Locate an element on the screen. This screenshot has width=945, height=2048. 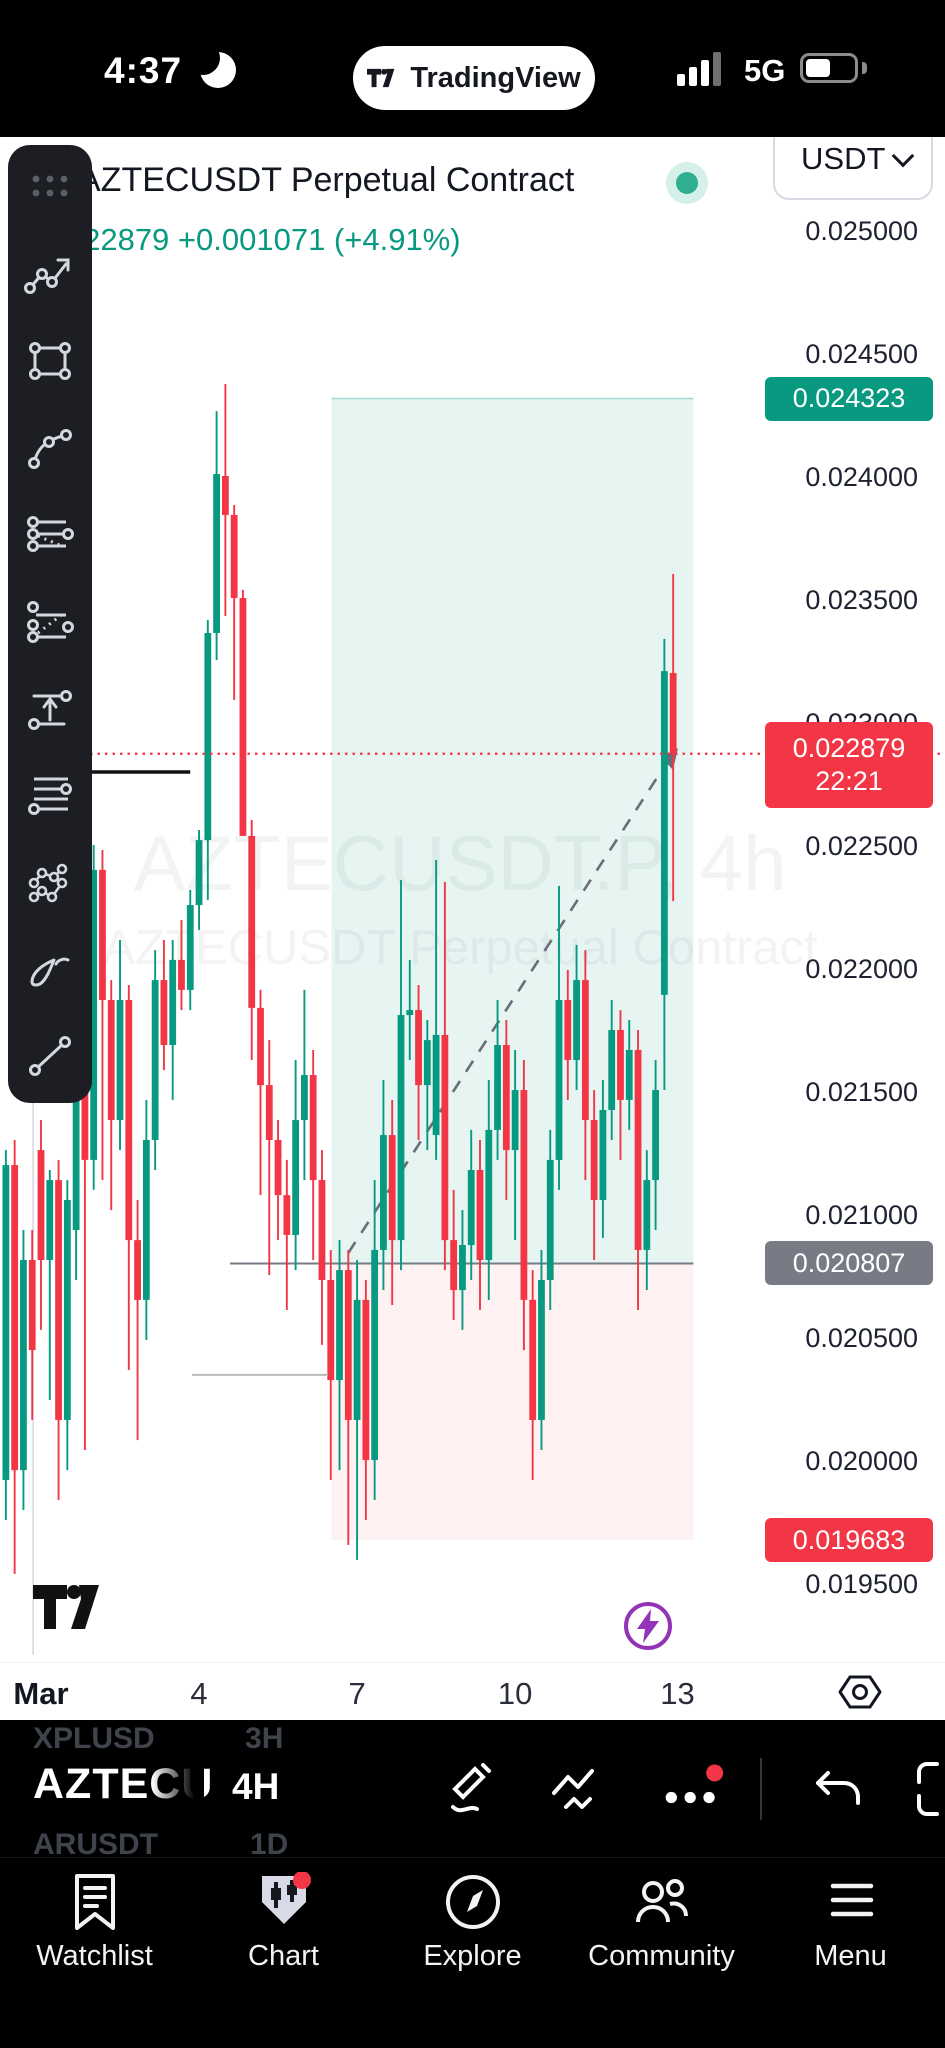
bottom-navigation: Watchlist Chart Explore Community Menu is located at coordinates (472, 1952).